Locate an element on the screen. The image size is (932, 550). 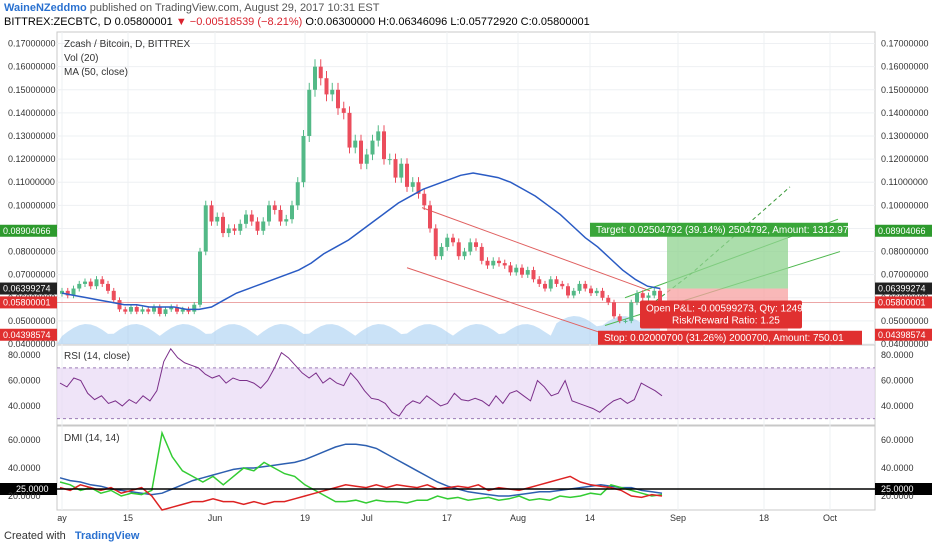
tradingview-logo: TradingView is located at coordinates (107, 536).